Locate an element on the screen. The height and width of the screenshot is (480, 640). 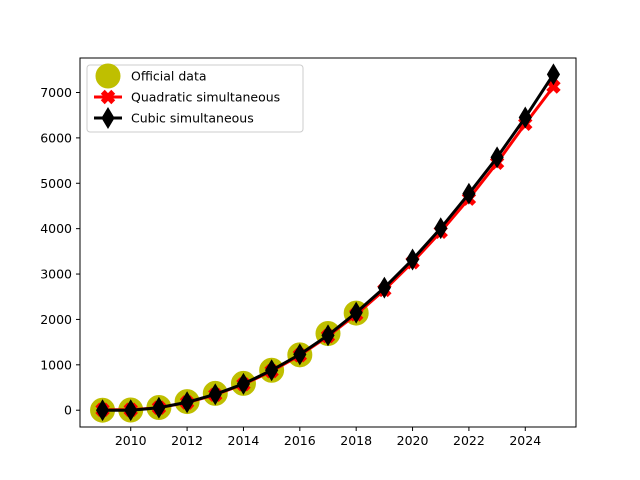
legend-label-1: Quadratic simultaneous is located at coordinates (205, 97).